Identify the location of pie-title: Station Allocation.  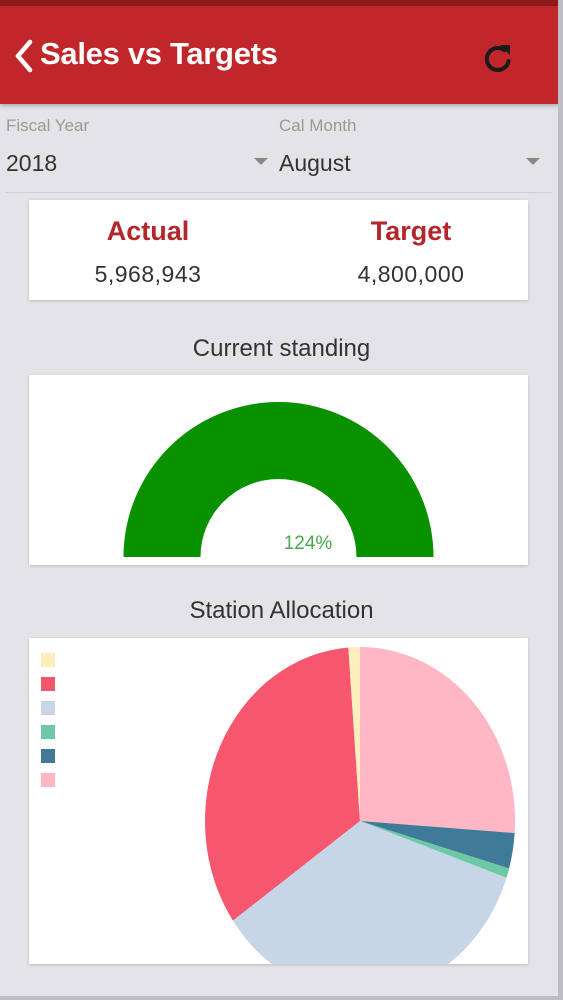
(281, 610).